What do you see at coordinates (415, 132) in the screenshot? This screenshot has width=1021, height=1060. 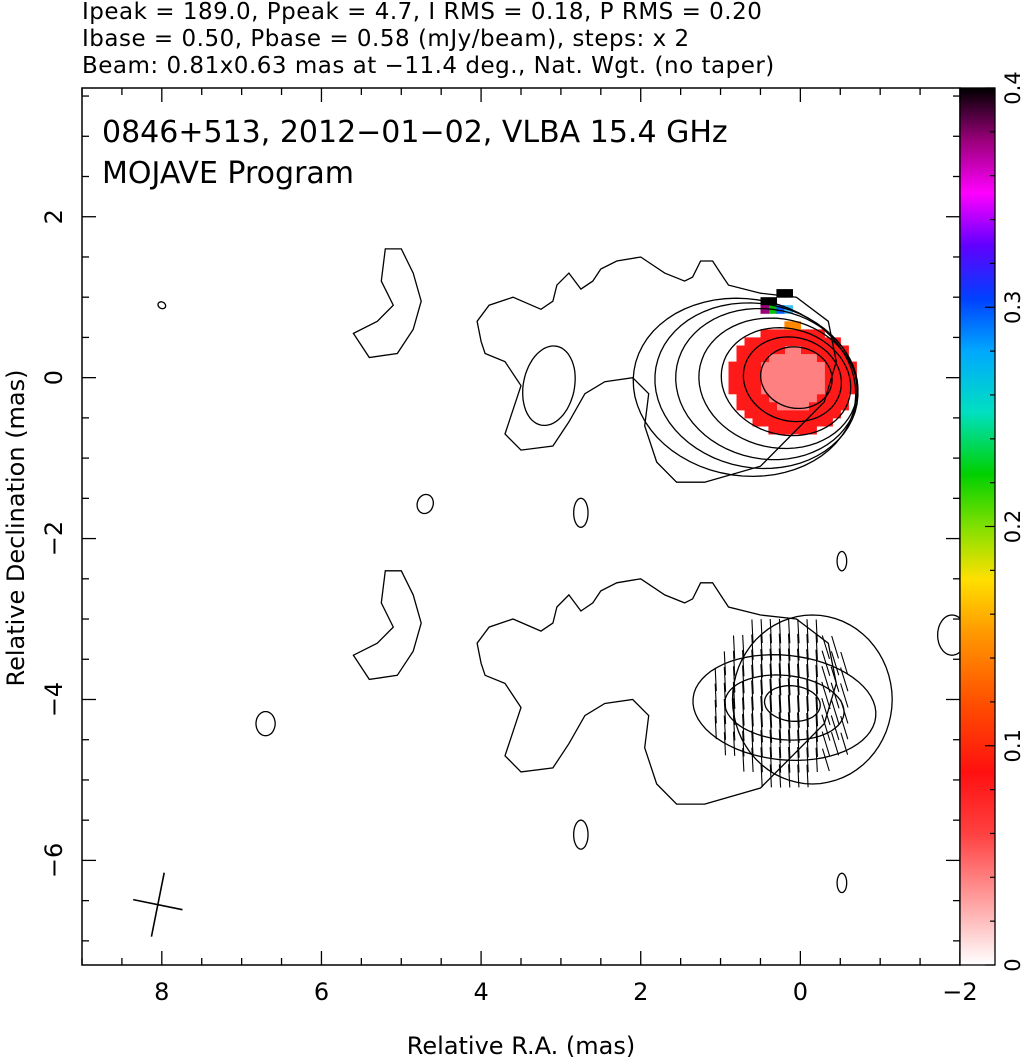 I see `plot-title-line1: 0846+513, 2012−01−02, VLBA 15.4 GHz` at bounding box center [415, 132].